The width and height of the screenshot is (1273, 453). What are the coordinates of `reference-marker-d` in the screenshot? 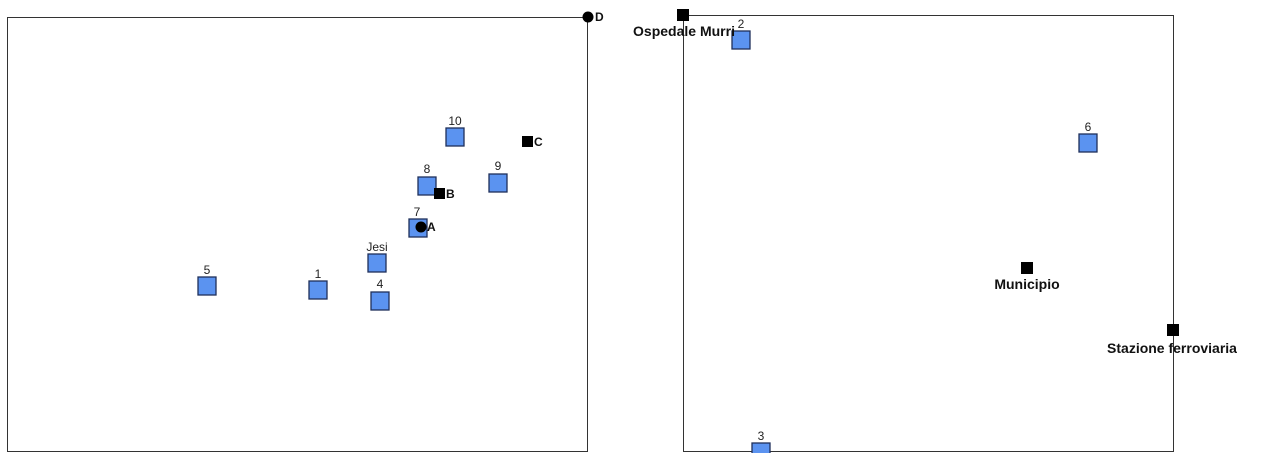 It's located at (588, 17).